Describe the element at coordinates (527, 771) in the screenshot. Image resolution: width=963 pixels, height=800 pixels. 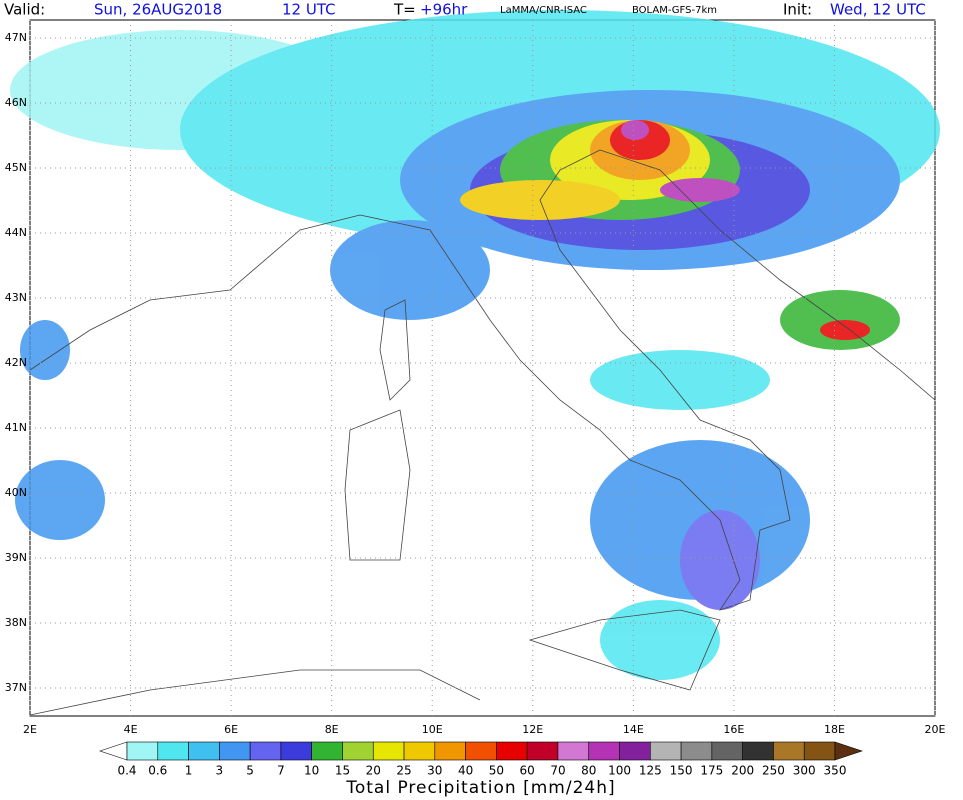
I see `colorbar-level: 60` at that location.